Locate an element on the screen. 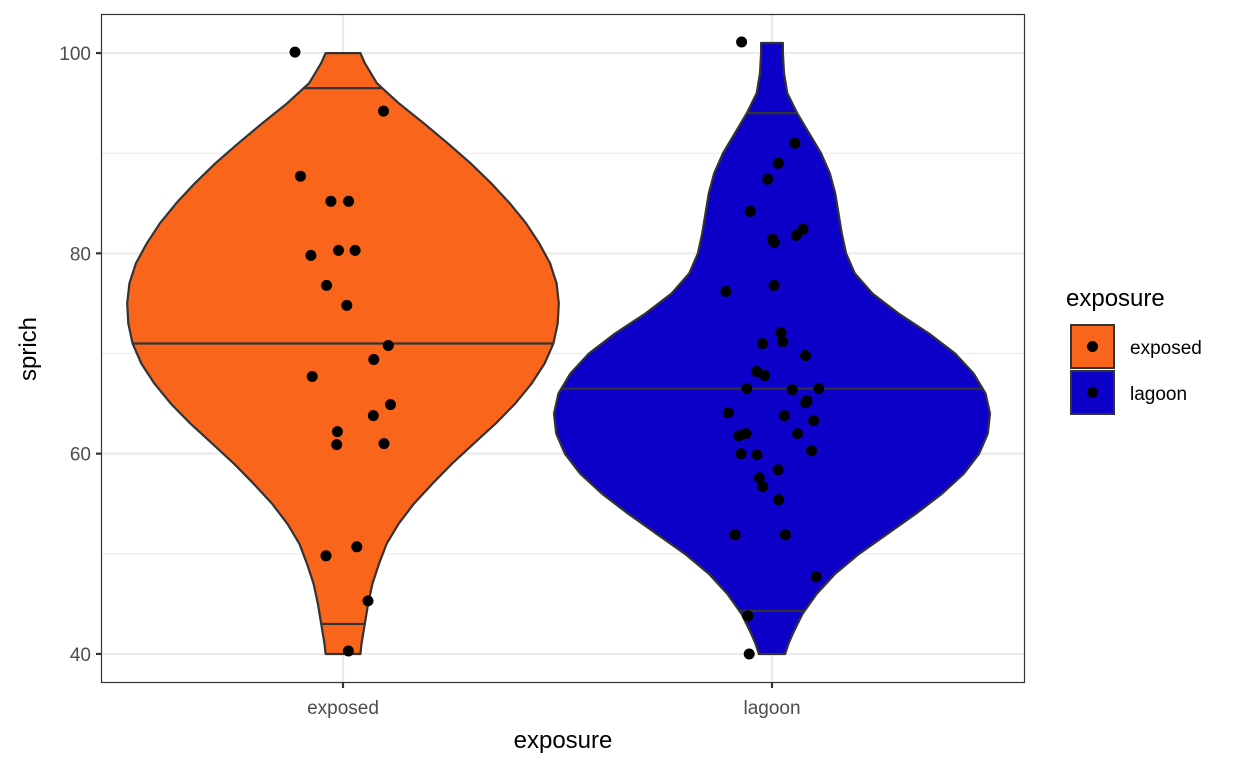 The height and width of the screenshot is (773, 1248). x-tick-label: lagoon is located at coordinates (771, 708).